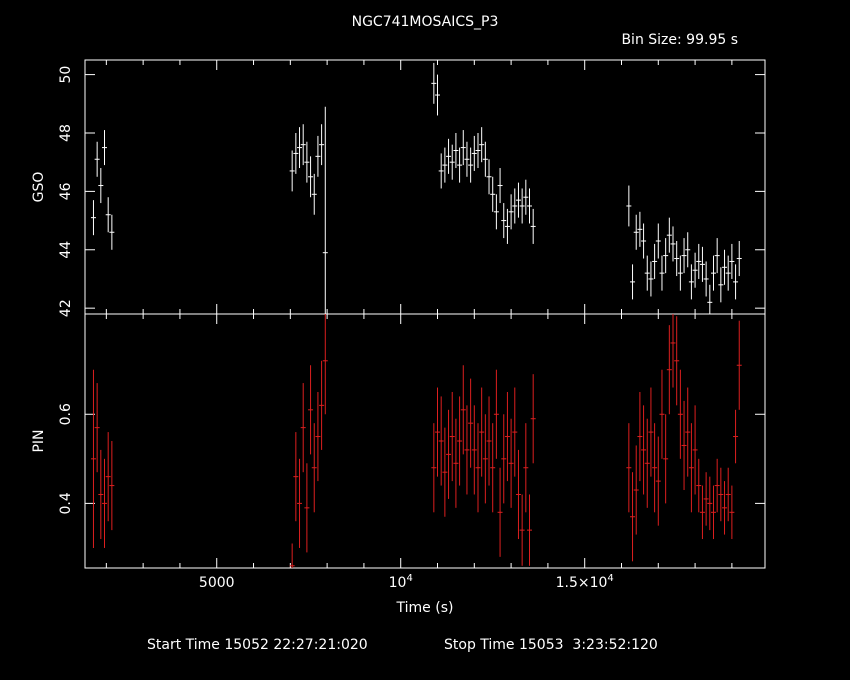  I want to click on start-time-label: Start Time 15052 22:27:21:020, so click(257, 645).